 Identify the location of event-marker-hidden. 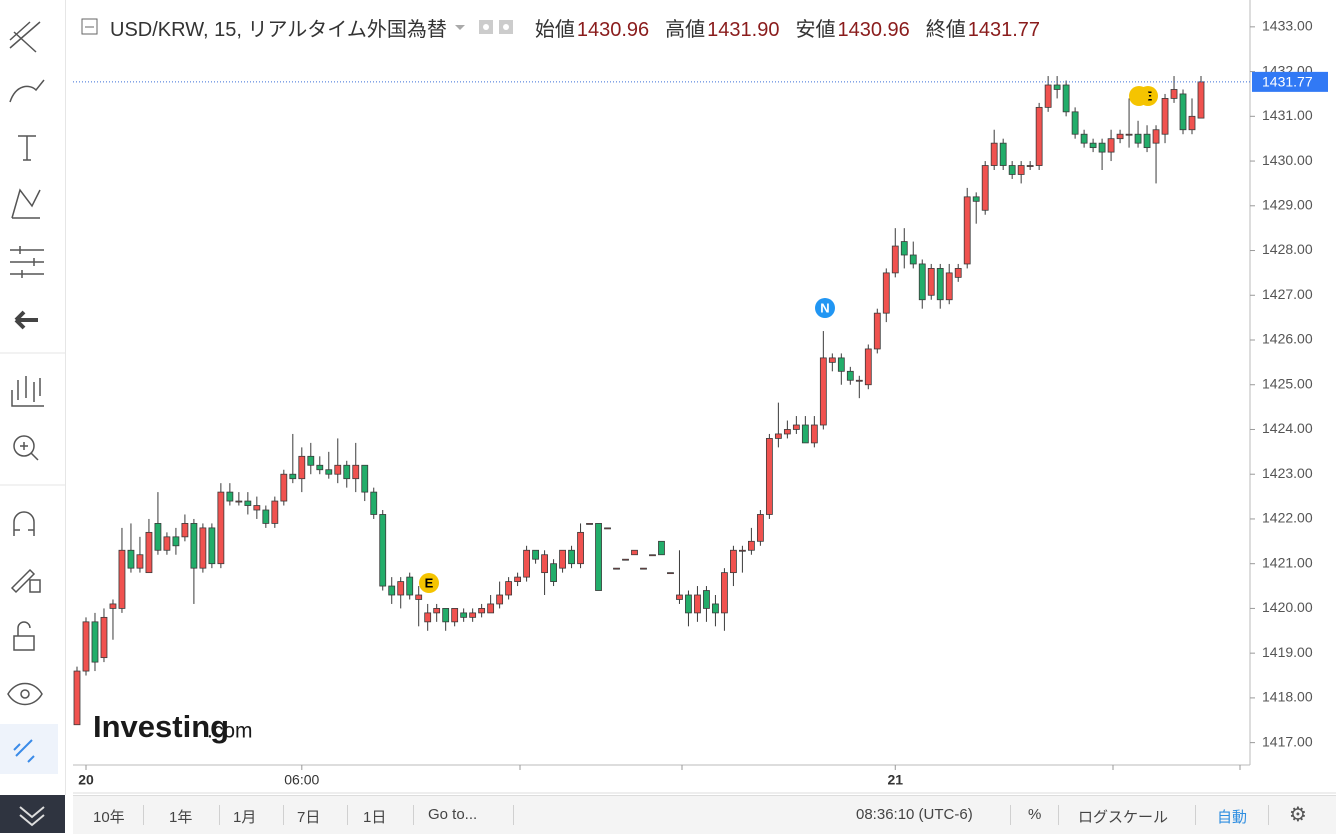
(1139, 96).